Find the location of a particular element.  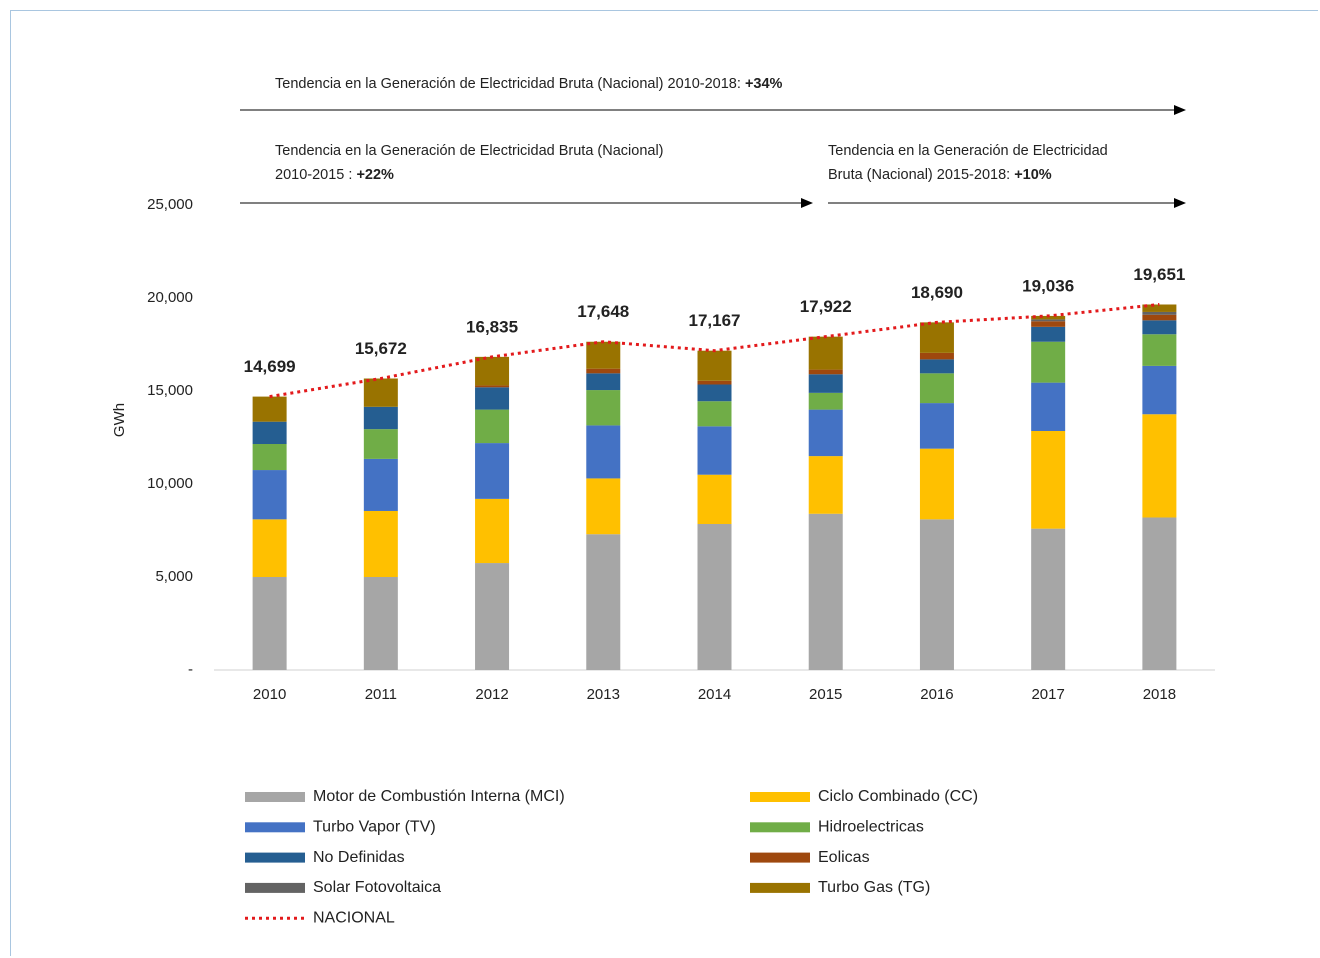

legend-label: Turbo Vapor (TV) is located at coordinates (374, 827).